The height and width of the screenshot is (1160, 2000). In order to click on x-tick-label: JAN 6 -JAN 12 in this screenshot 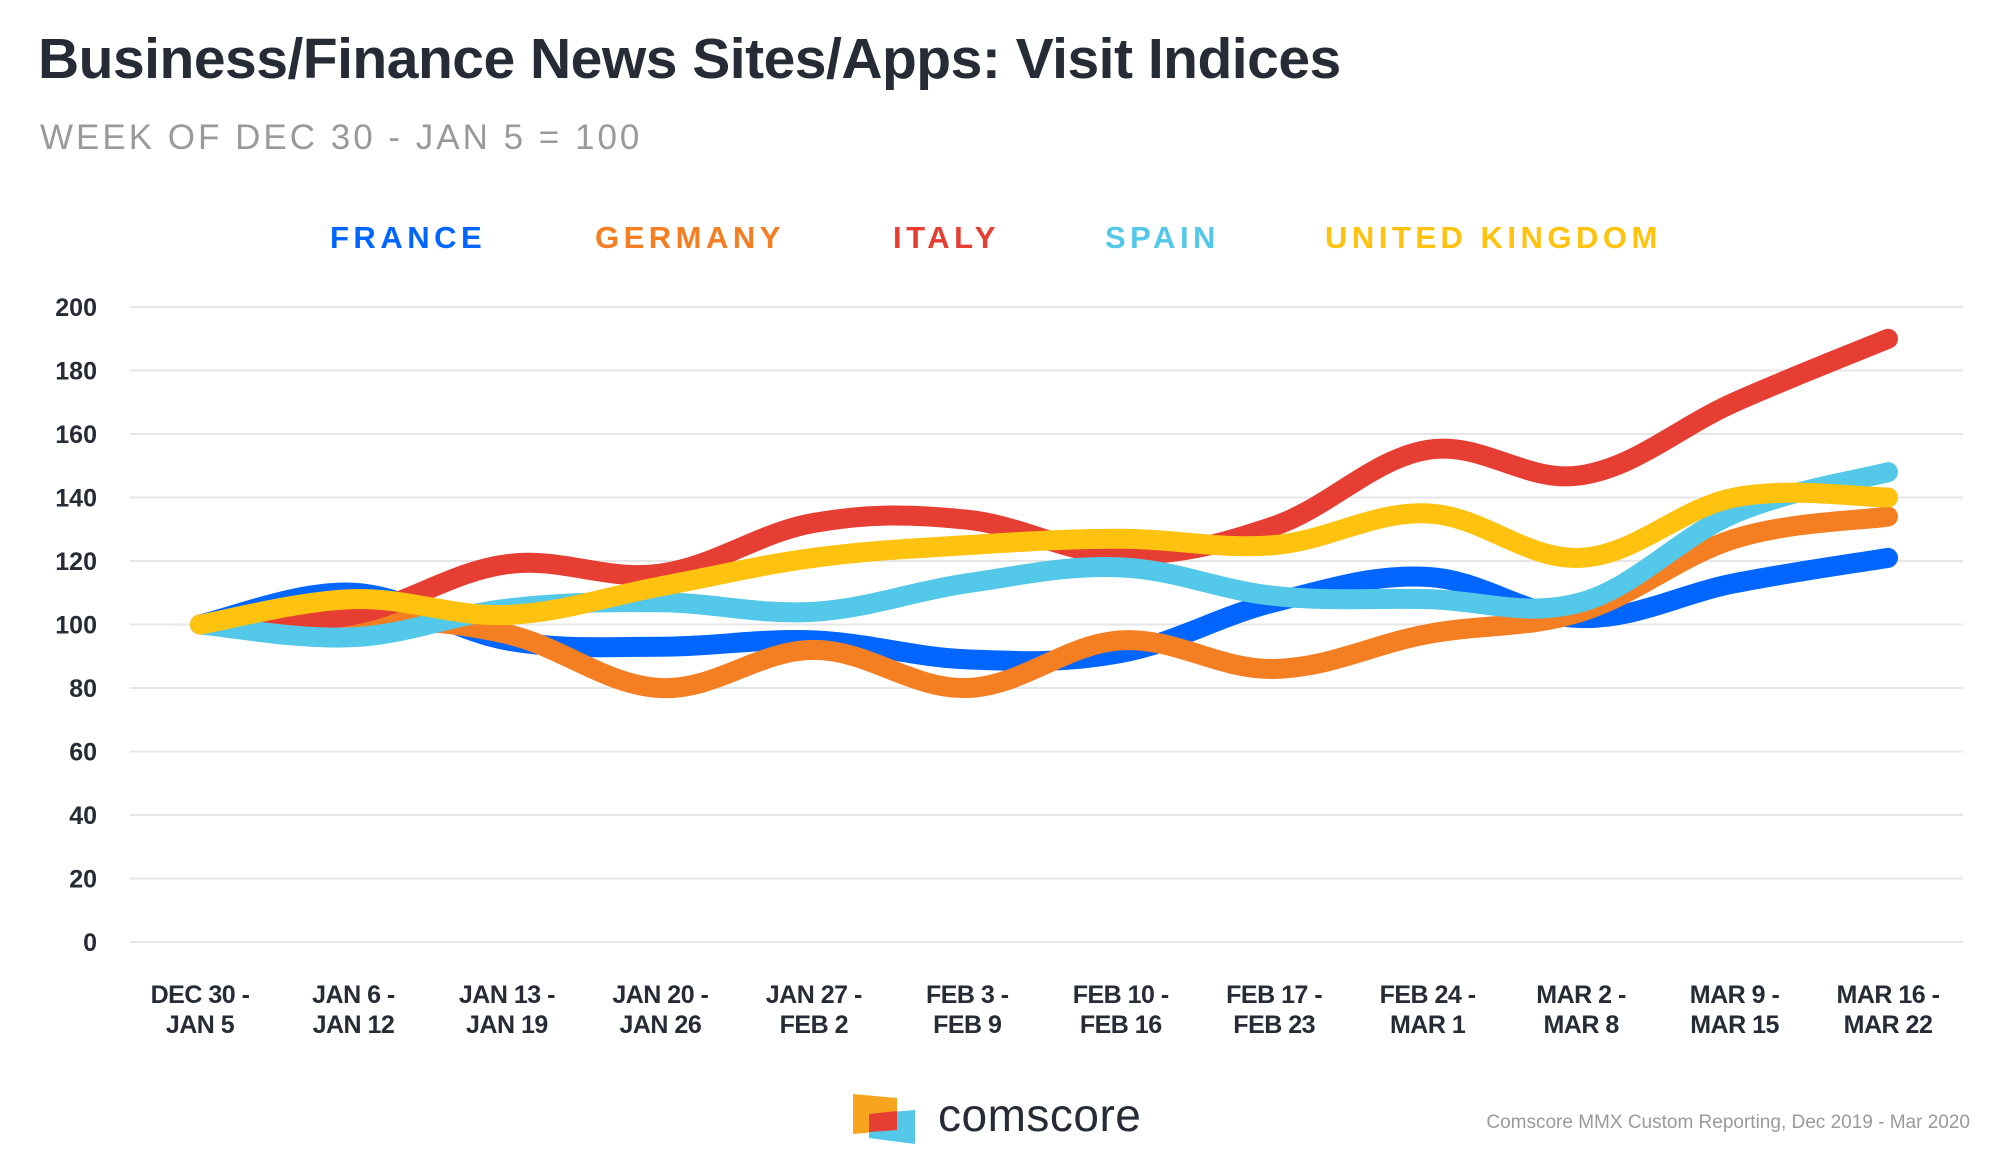, I will do `click(353, 1010)`.